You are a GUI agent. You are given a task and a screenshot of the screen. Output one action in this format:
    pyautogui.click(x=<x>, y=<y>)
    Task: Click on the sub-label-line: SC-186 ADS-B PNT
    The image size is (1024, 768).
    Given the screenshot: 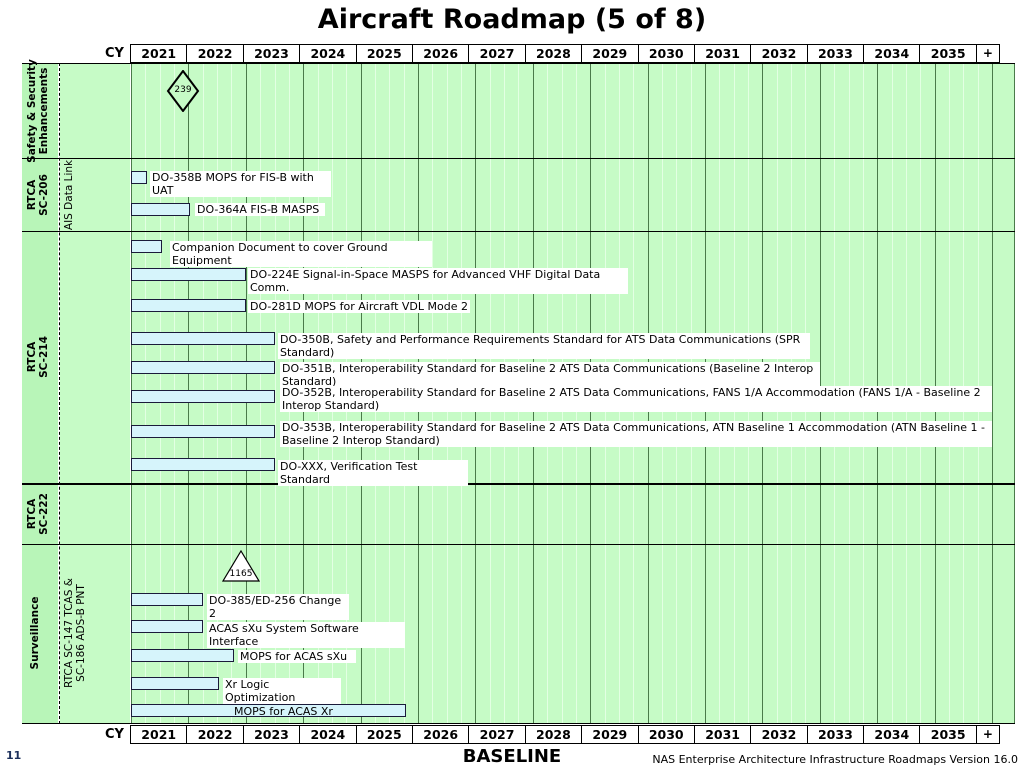 What is the action you would take?
    pyautogui.click(x=81, y=633)
    